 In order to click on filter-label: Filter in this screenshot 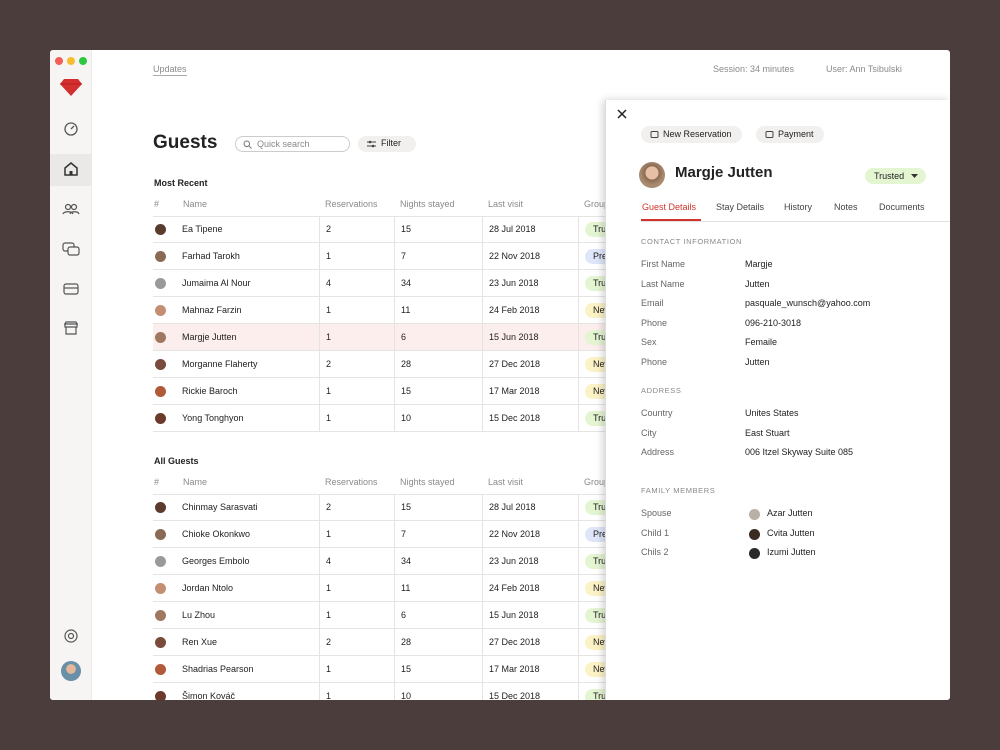, I will do `click(391, 143)`.